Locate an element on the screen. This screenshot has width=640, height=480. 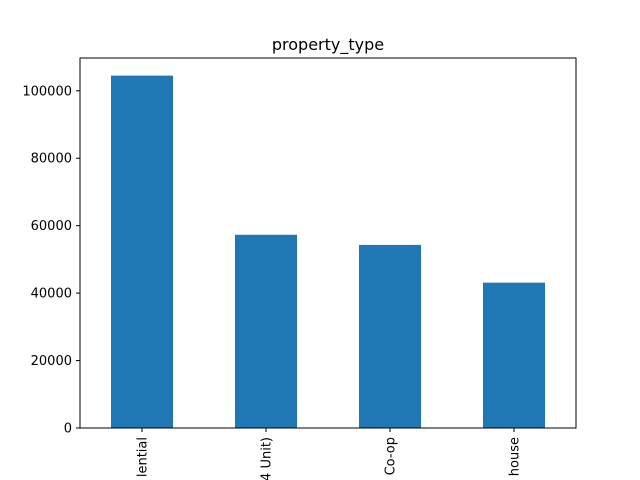
x-tick-label-0: lential is located at coordinates (143, 457).